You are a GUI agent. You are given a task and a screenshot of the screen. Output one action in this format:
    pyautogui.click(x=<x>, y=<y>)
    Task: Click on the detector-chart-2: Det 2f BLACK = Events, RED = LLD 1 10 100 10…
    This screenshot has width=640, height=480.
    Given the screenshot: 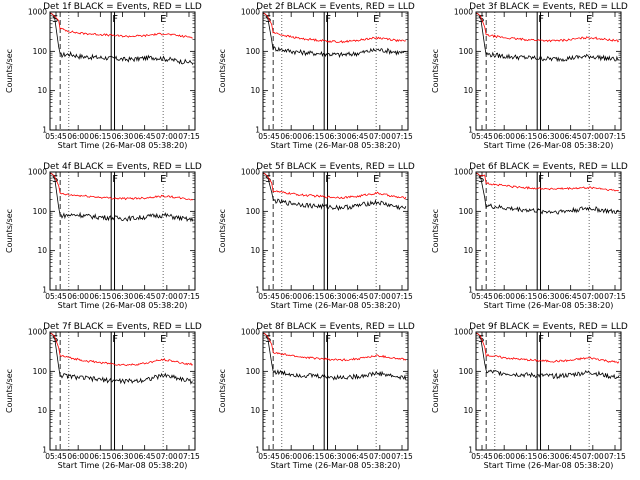 What is the action you would take?
    pyautogui.click(x=316, y=76)
    